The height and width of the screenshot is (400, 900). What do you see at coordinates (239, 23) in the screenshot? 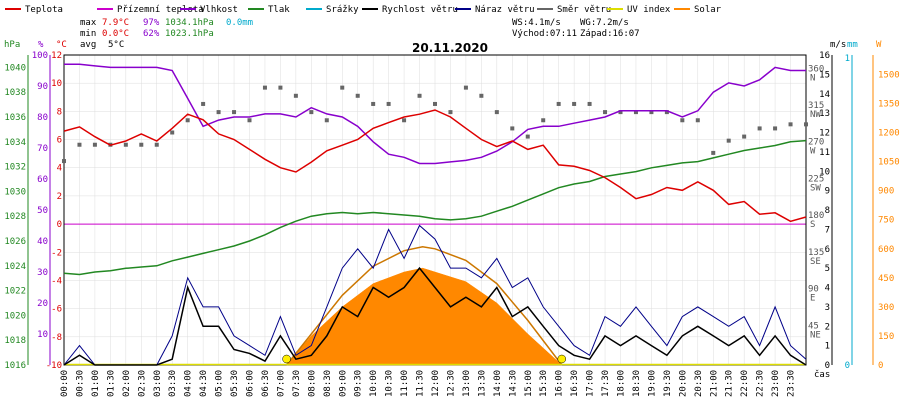
I see `stats-max-rain: 0.0mm` at bounding box center [239, 23].